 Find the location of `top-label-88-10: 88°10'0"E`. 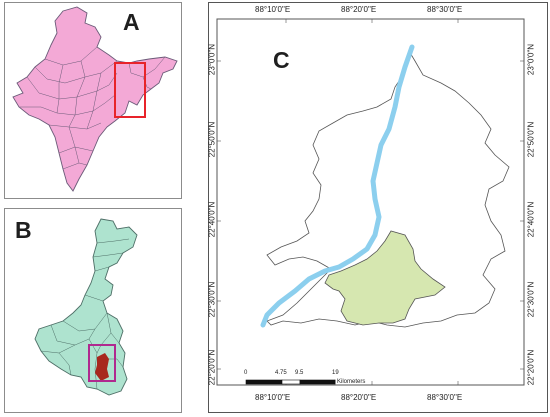

top-label-88-10: 88°10'0"E is located at coordinates (273, 9).